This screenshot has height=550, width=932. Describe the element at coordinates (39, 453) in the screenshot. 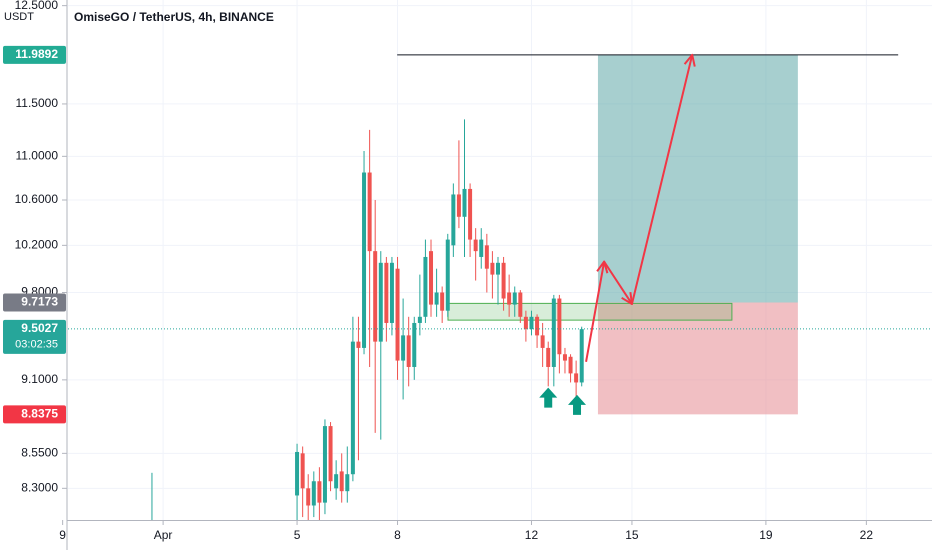

I see `y-tick-label: 8.5500` at that location.